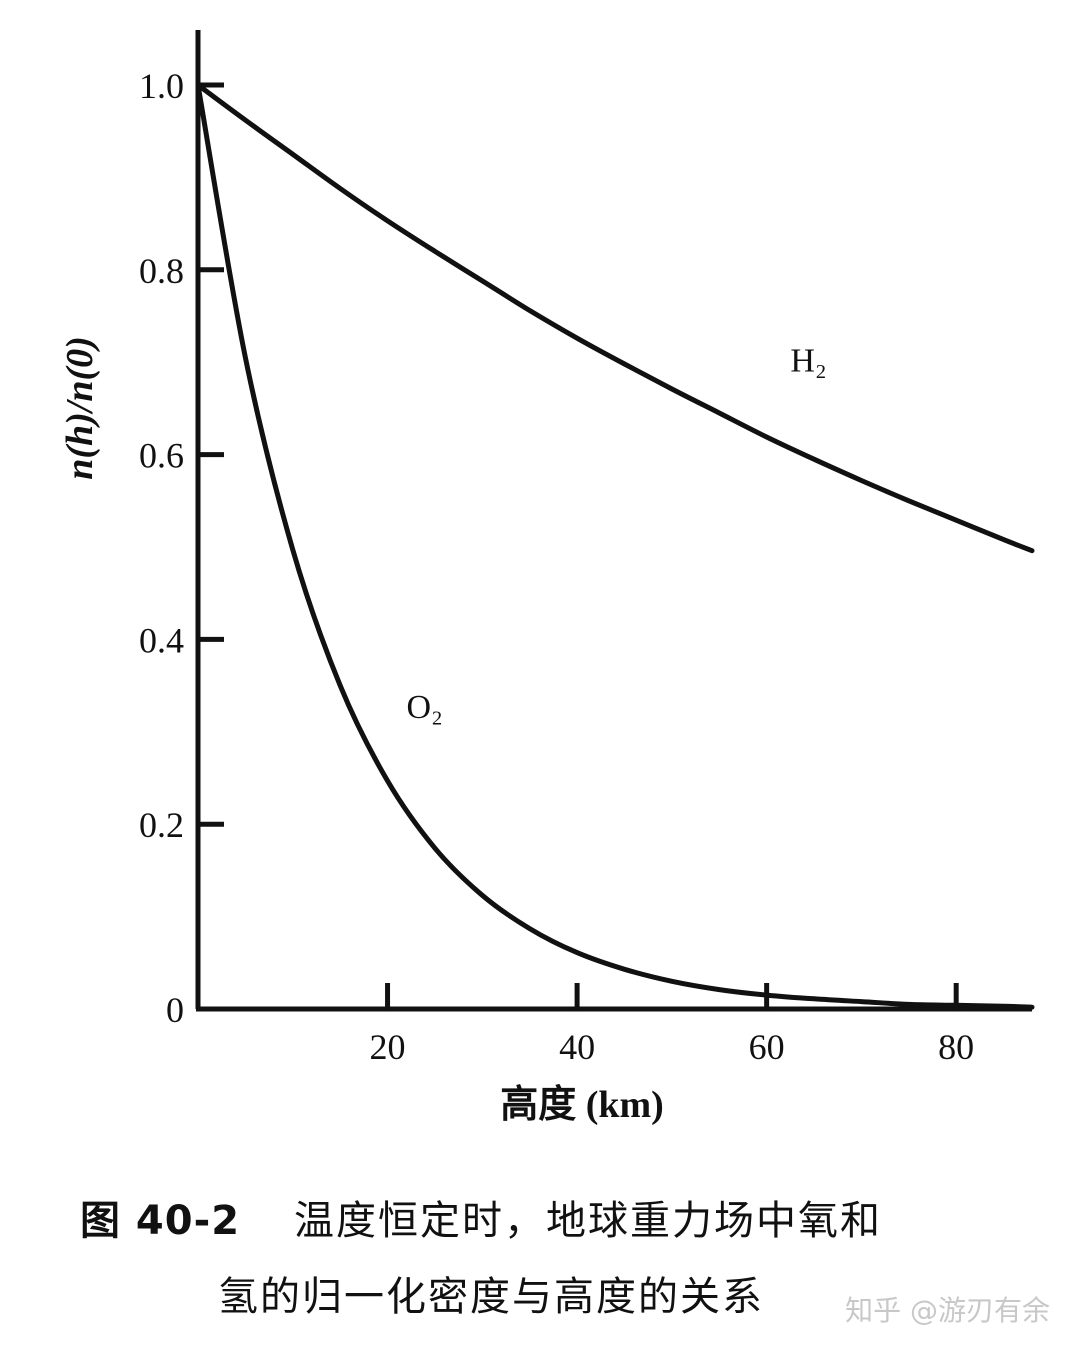  Describe the element at coordinates (582, 1105) in the screenshot. I see `x-axis-title: 高度 (km)` at that location.